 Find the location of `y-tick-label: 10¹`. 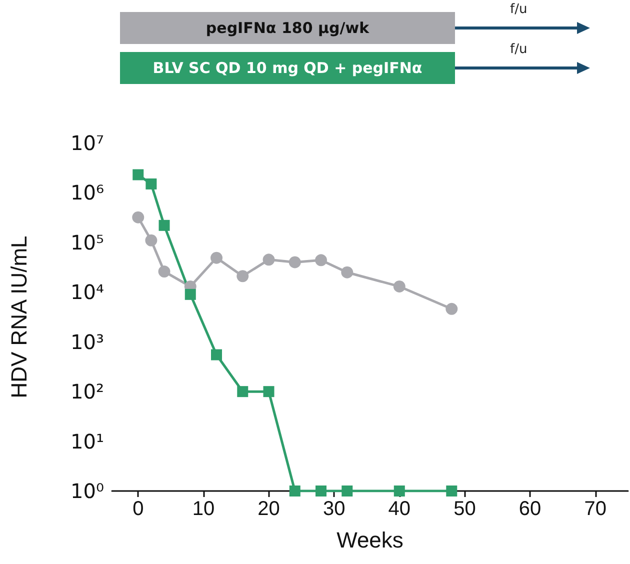

y-tick-label: 10¹ is located at coordinates (87, 441).